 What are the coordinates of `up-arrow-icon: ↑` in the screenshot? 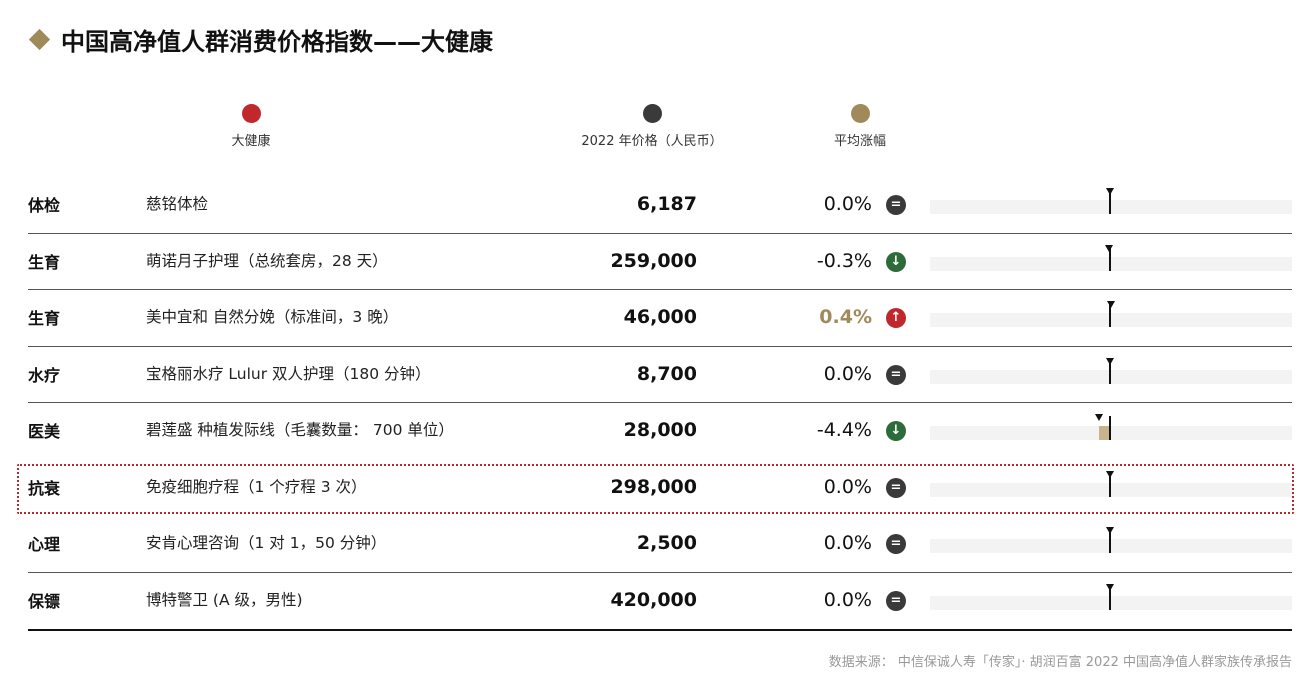 It's located at (896, 318).